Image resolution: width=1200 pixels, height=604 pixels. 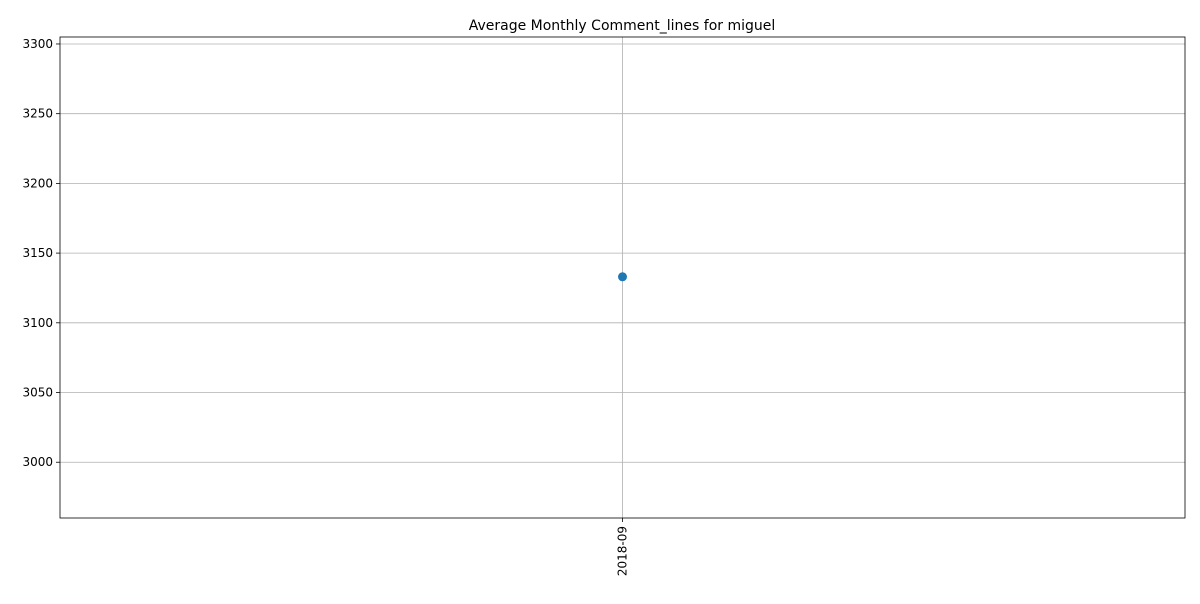 What do you see at coordinates (37, 462) in the screenshot?
I see `y-tick-label: 3000` at bounding box center [37, 462].